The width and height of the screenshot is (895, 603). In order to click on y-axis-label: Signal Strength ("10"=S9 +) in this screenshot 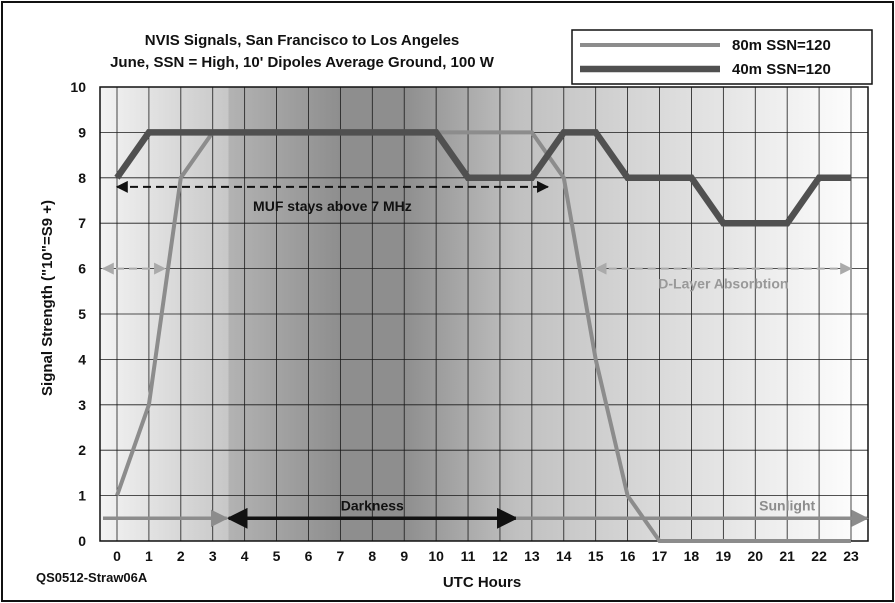, I will do `click(47, 298)`.